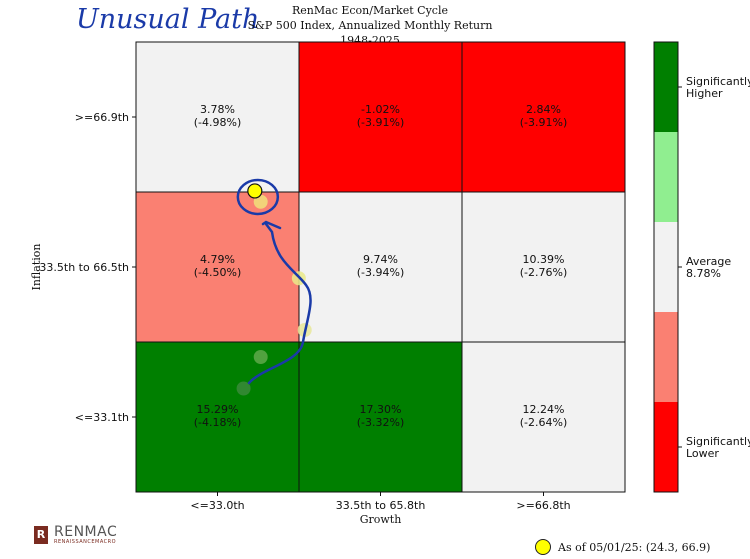 This screenshot has height=559, width=750. I want to click on colorbar-label-0-1: Higher, so click(704, 93).